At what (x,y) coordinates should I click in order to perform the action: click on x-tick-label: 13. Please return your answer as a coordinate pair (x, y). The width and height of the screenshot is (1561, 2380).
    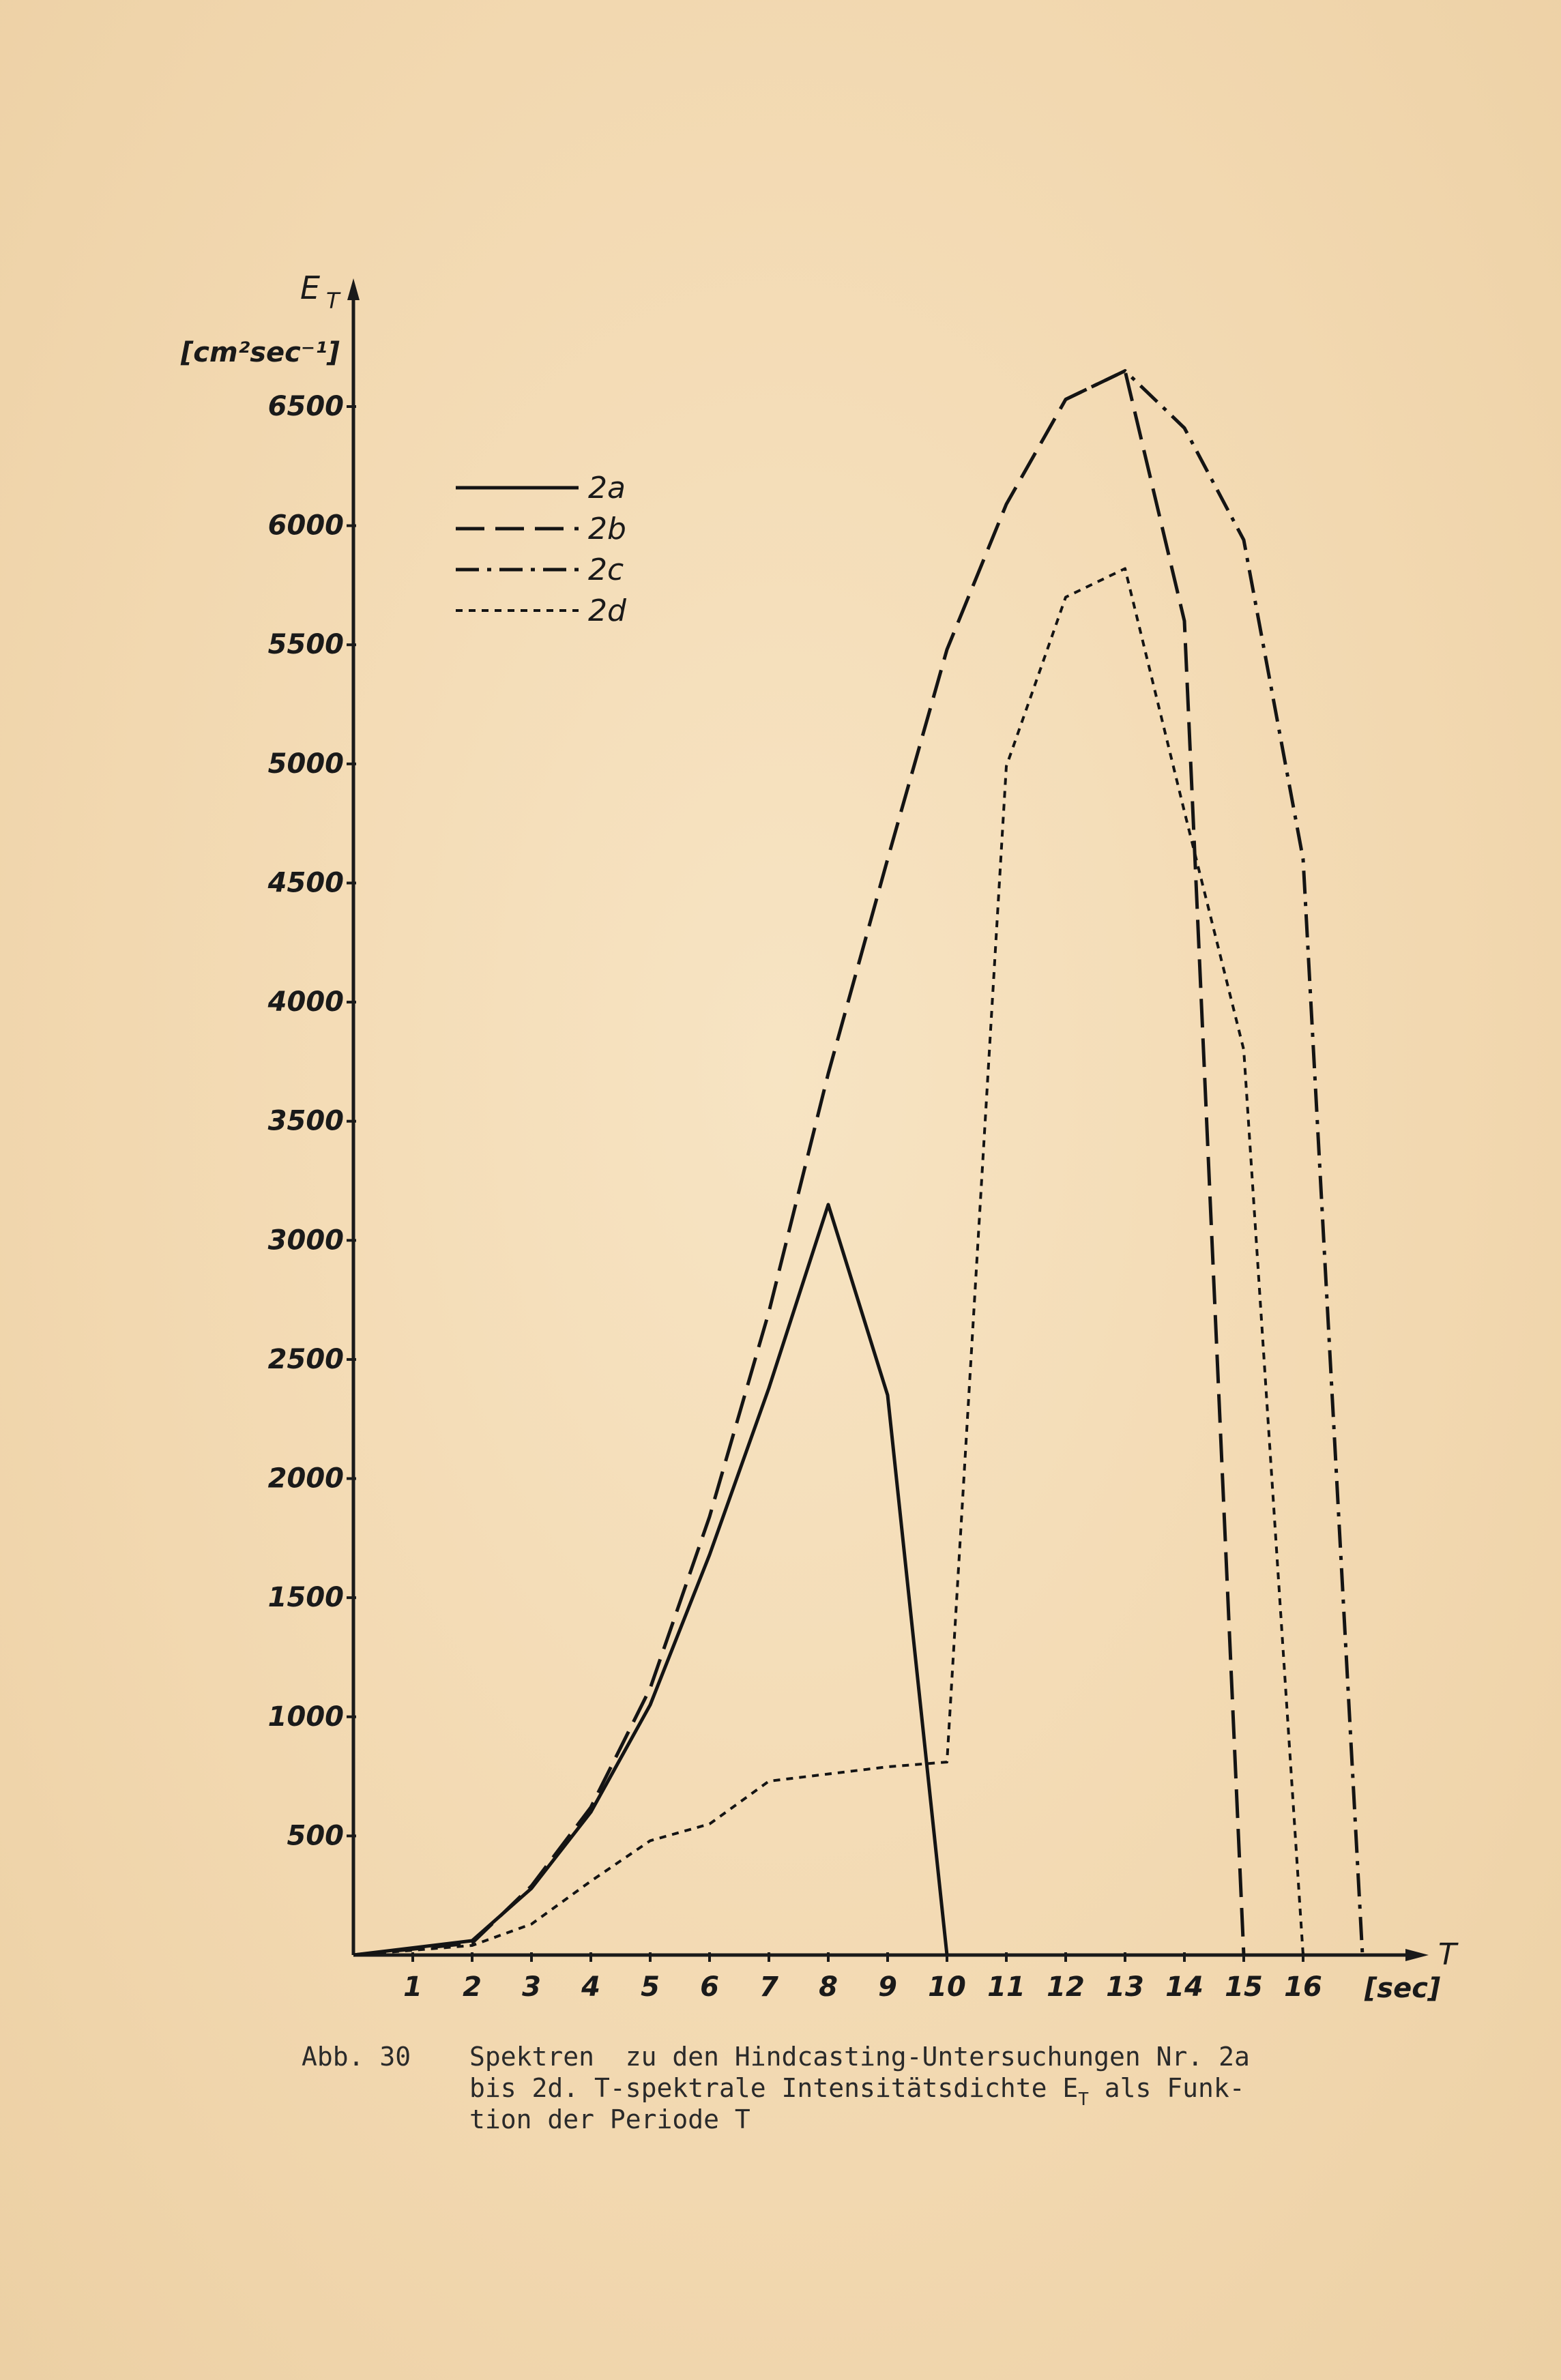
    Looking at the image, I should click on (1125, 1987).